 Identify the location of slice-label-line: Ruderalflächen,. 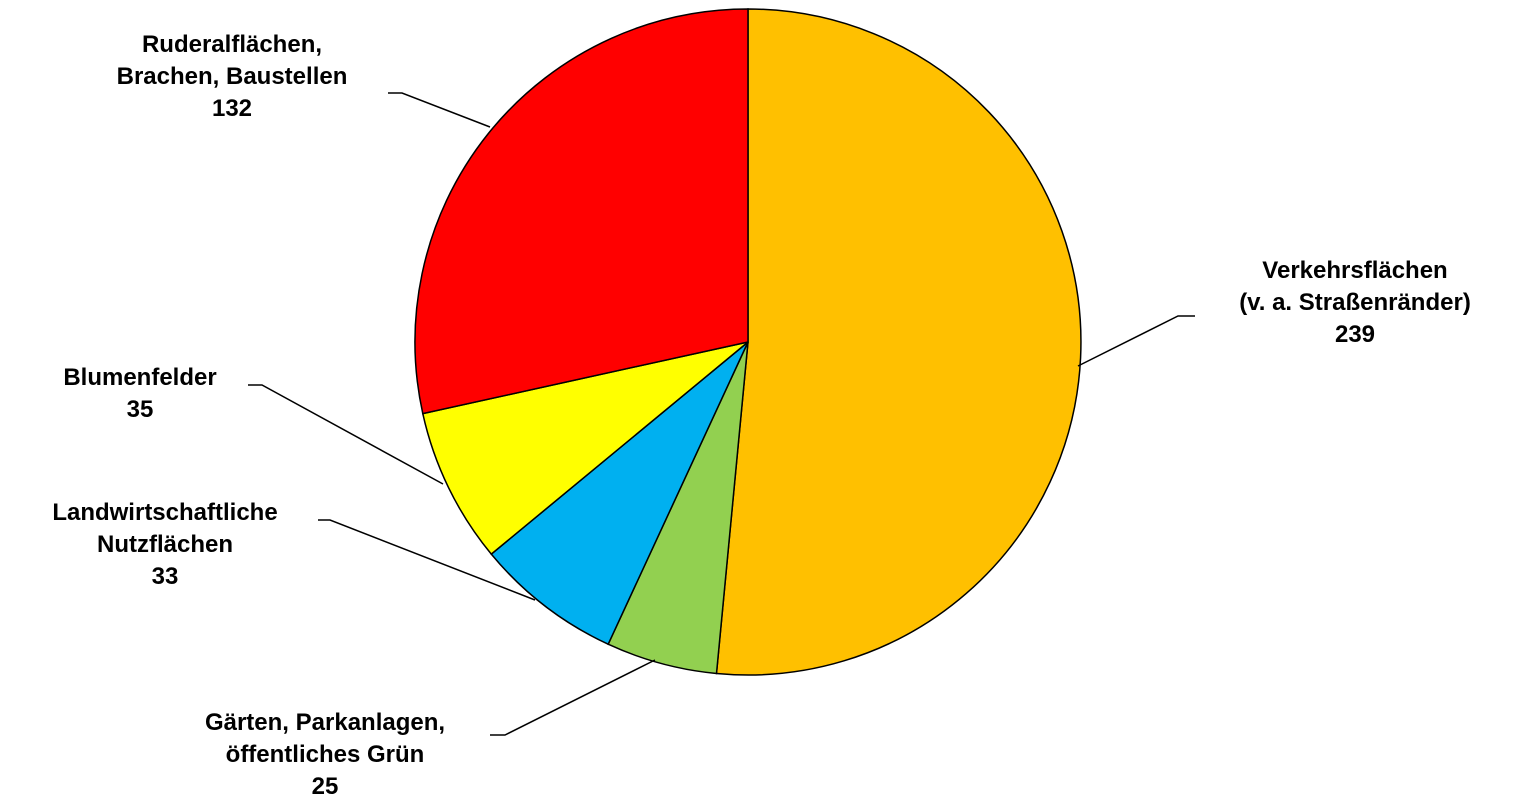
(232, 44).